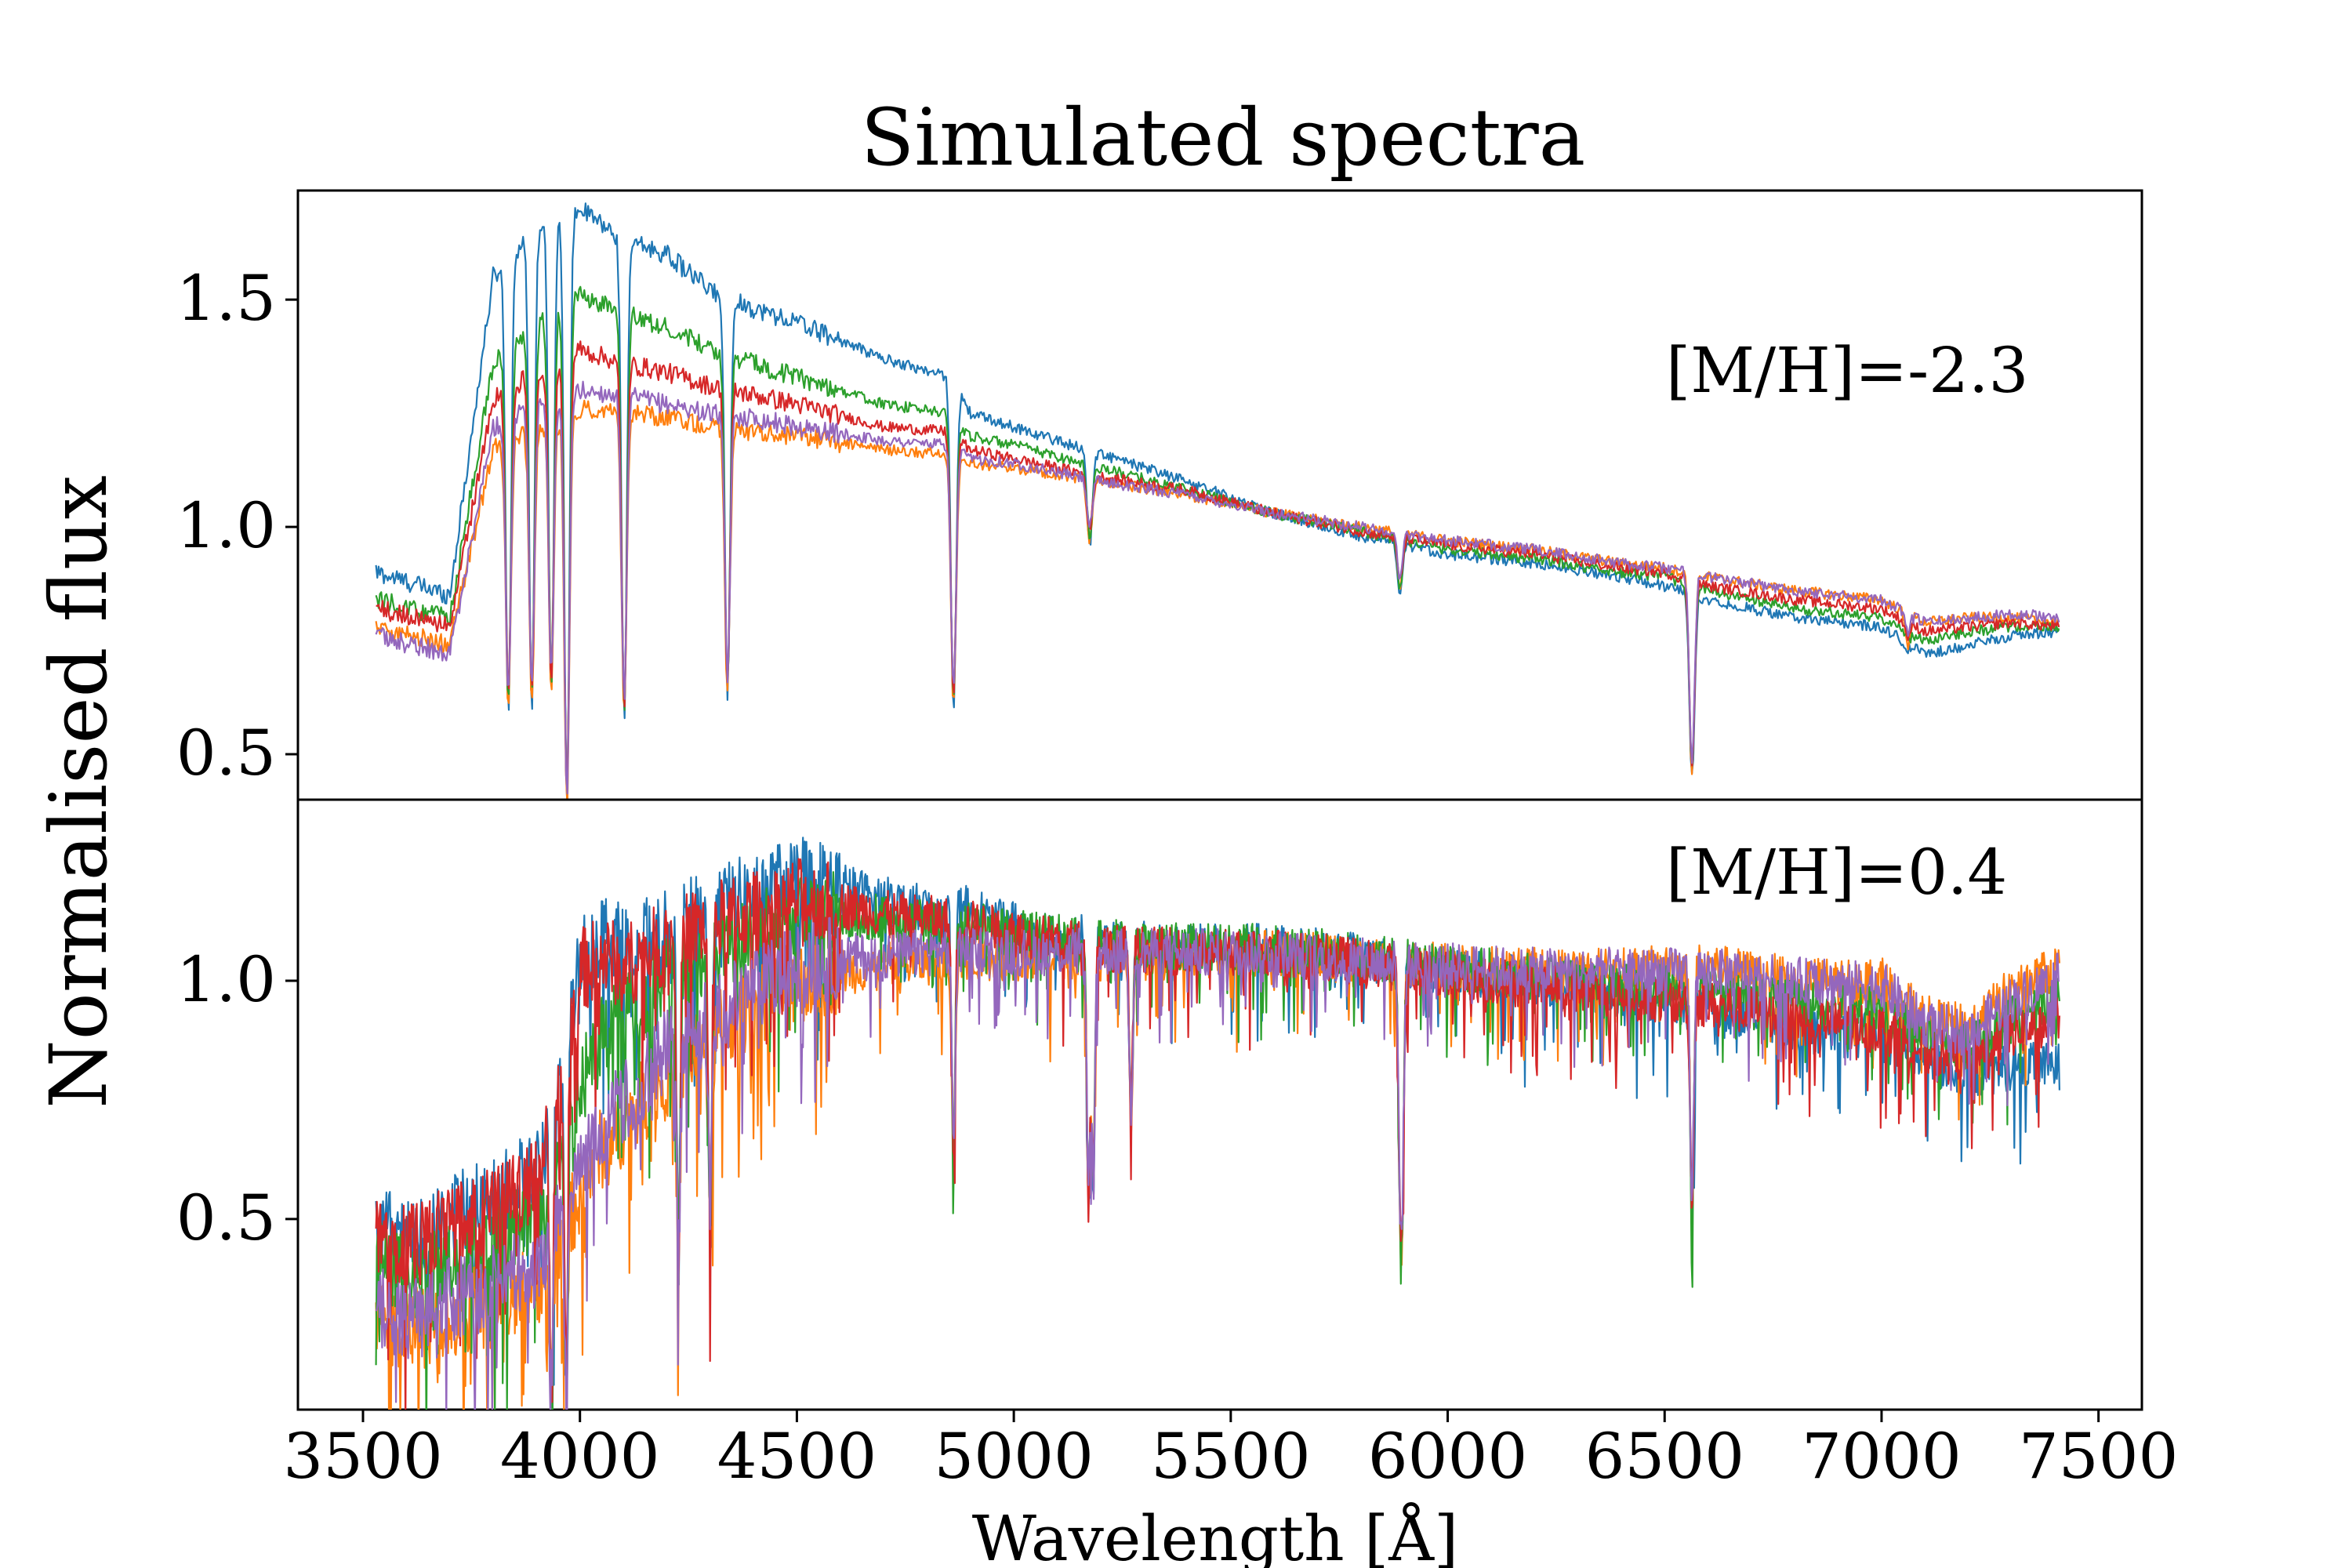  What do you see at coordinates (226, 753) in the screenshot?
I see `panel-top-y-tick-label: 0.5` at bounding box center [226, 753].